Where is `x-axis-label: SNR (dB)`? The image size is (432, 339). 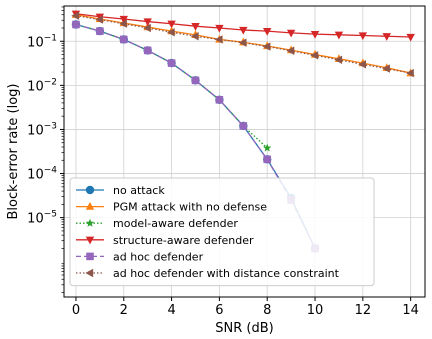
x-axis-label: SNR (dB) is located at coordinates (244, 328).